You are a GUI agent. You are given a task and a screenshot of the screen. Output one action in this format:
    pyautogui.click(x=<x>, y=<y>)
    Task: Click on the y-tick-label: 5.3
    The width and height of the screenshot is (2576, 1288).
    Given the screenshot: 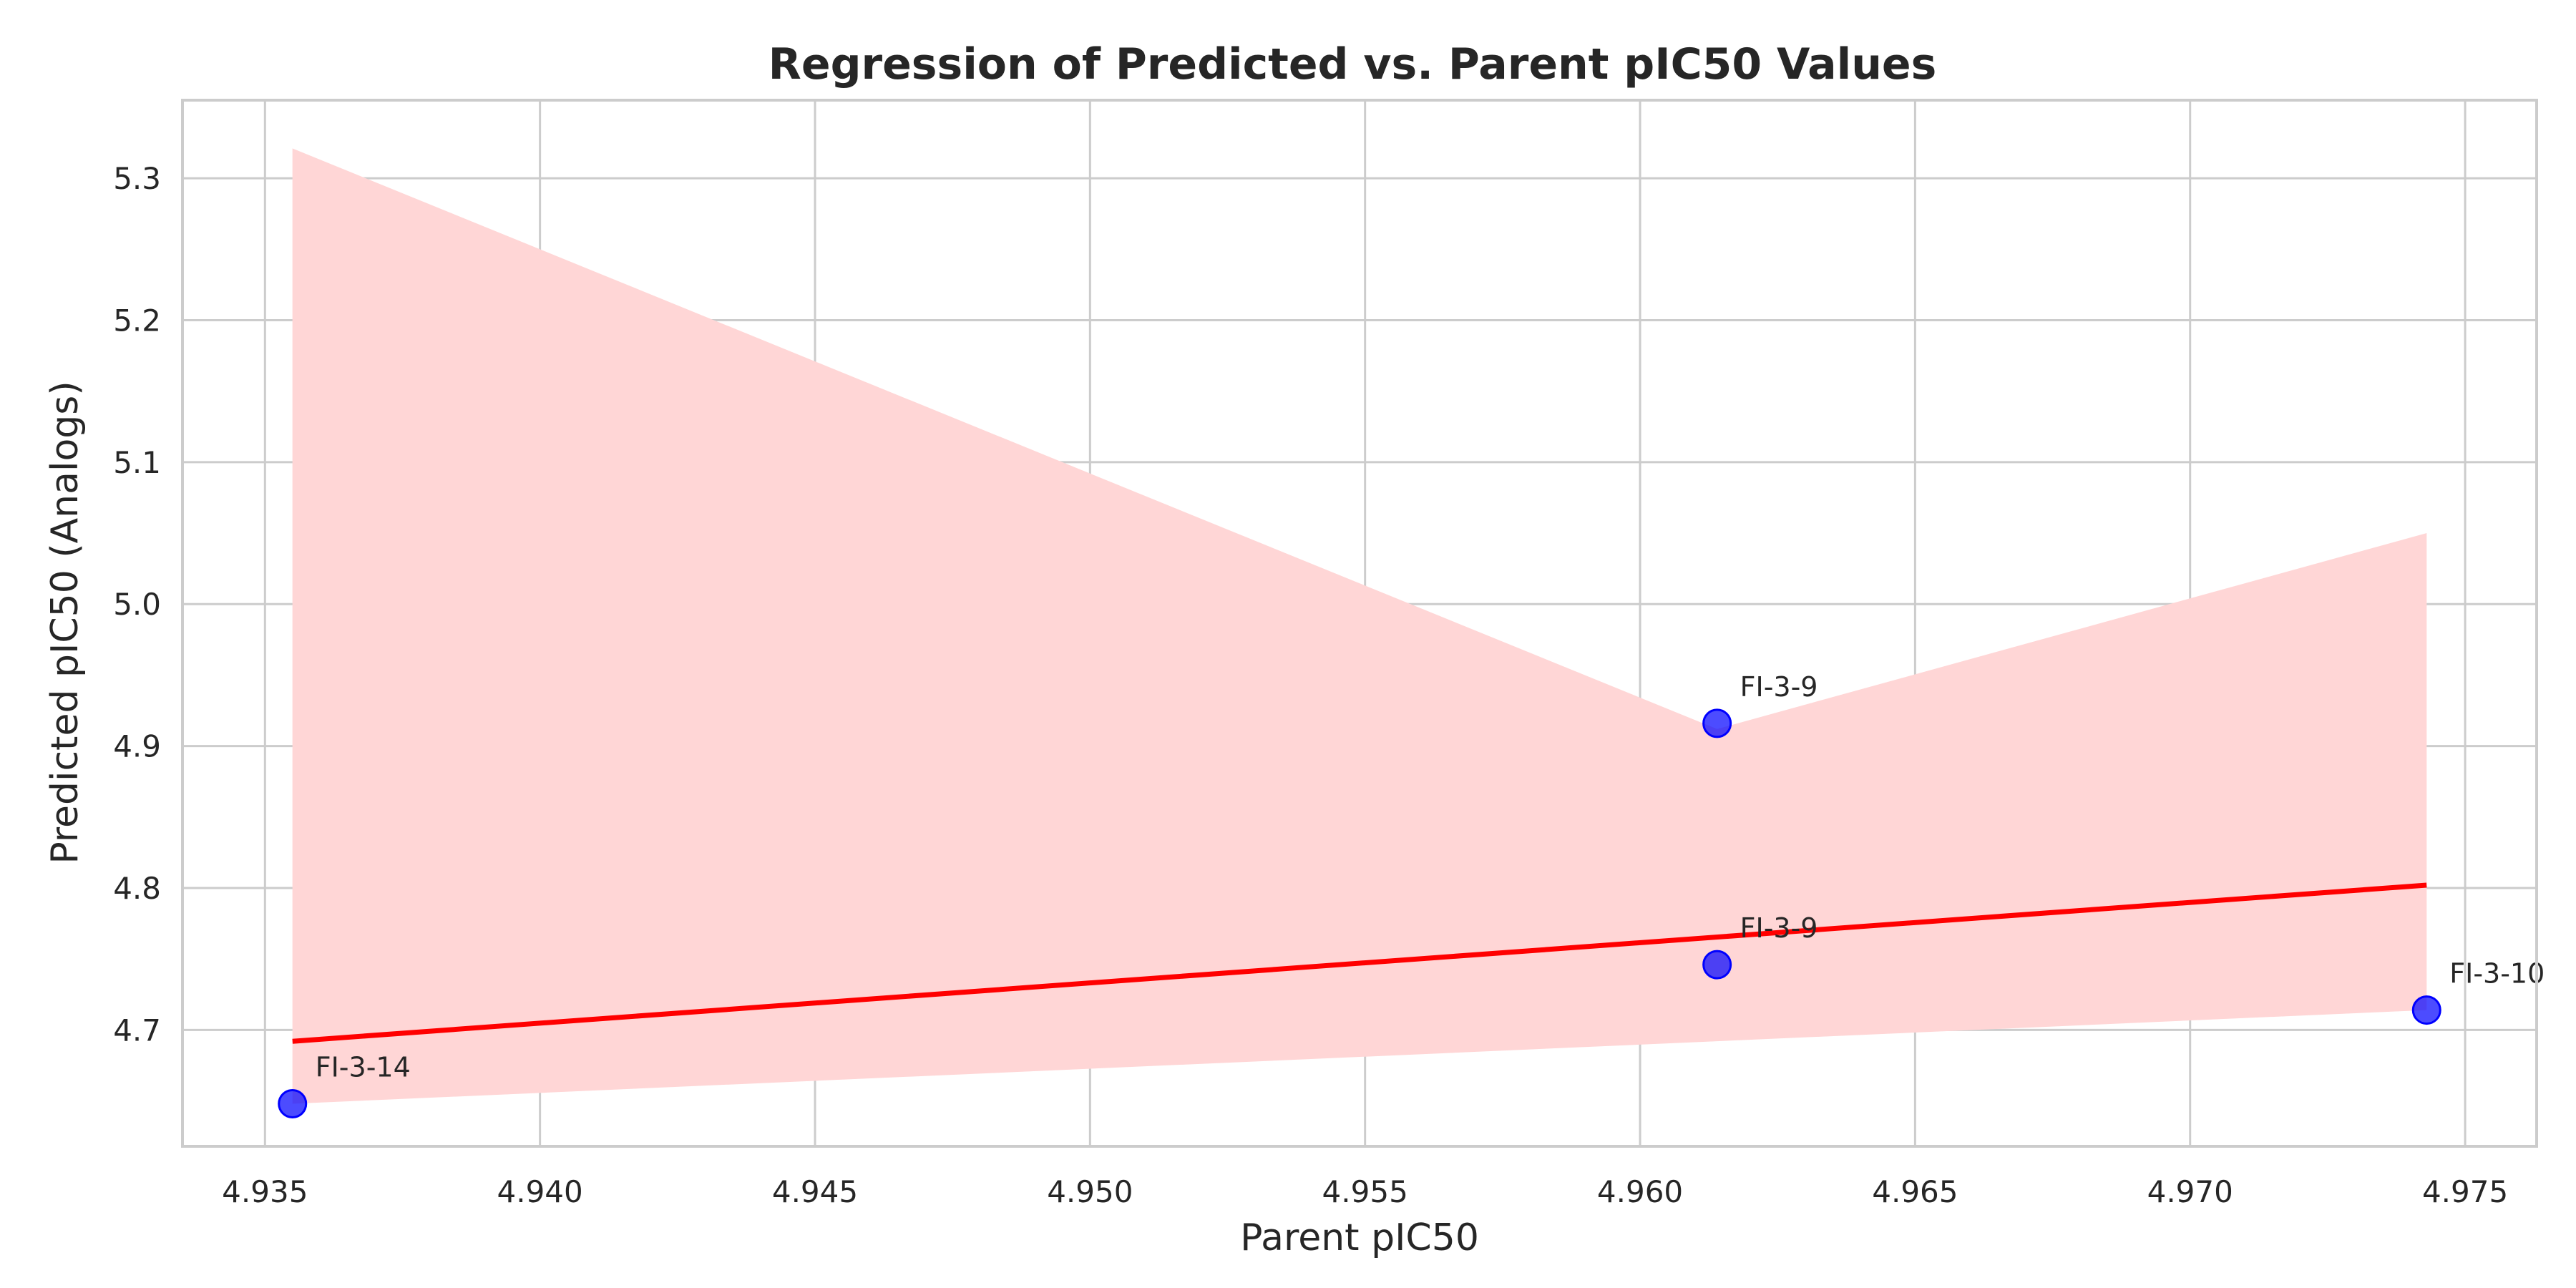 What is the action you would take?
    pyautogui.click(x=137, y=178)
    